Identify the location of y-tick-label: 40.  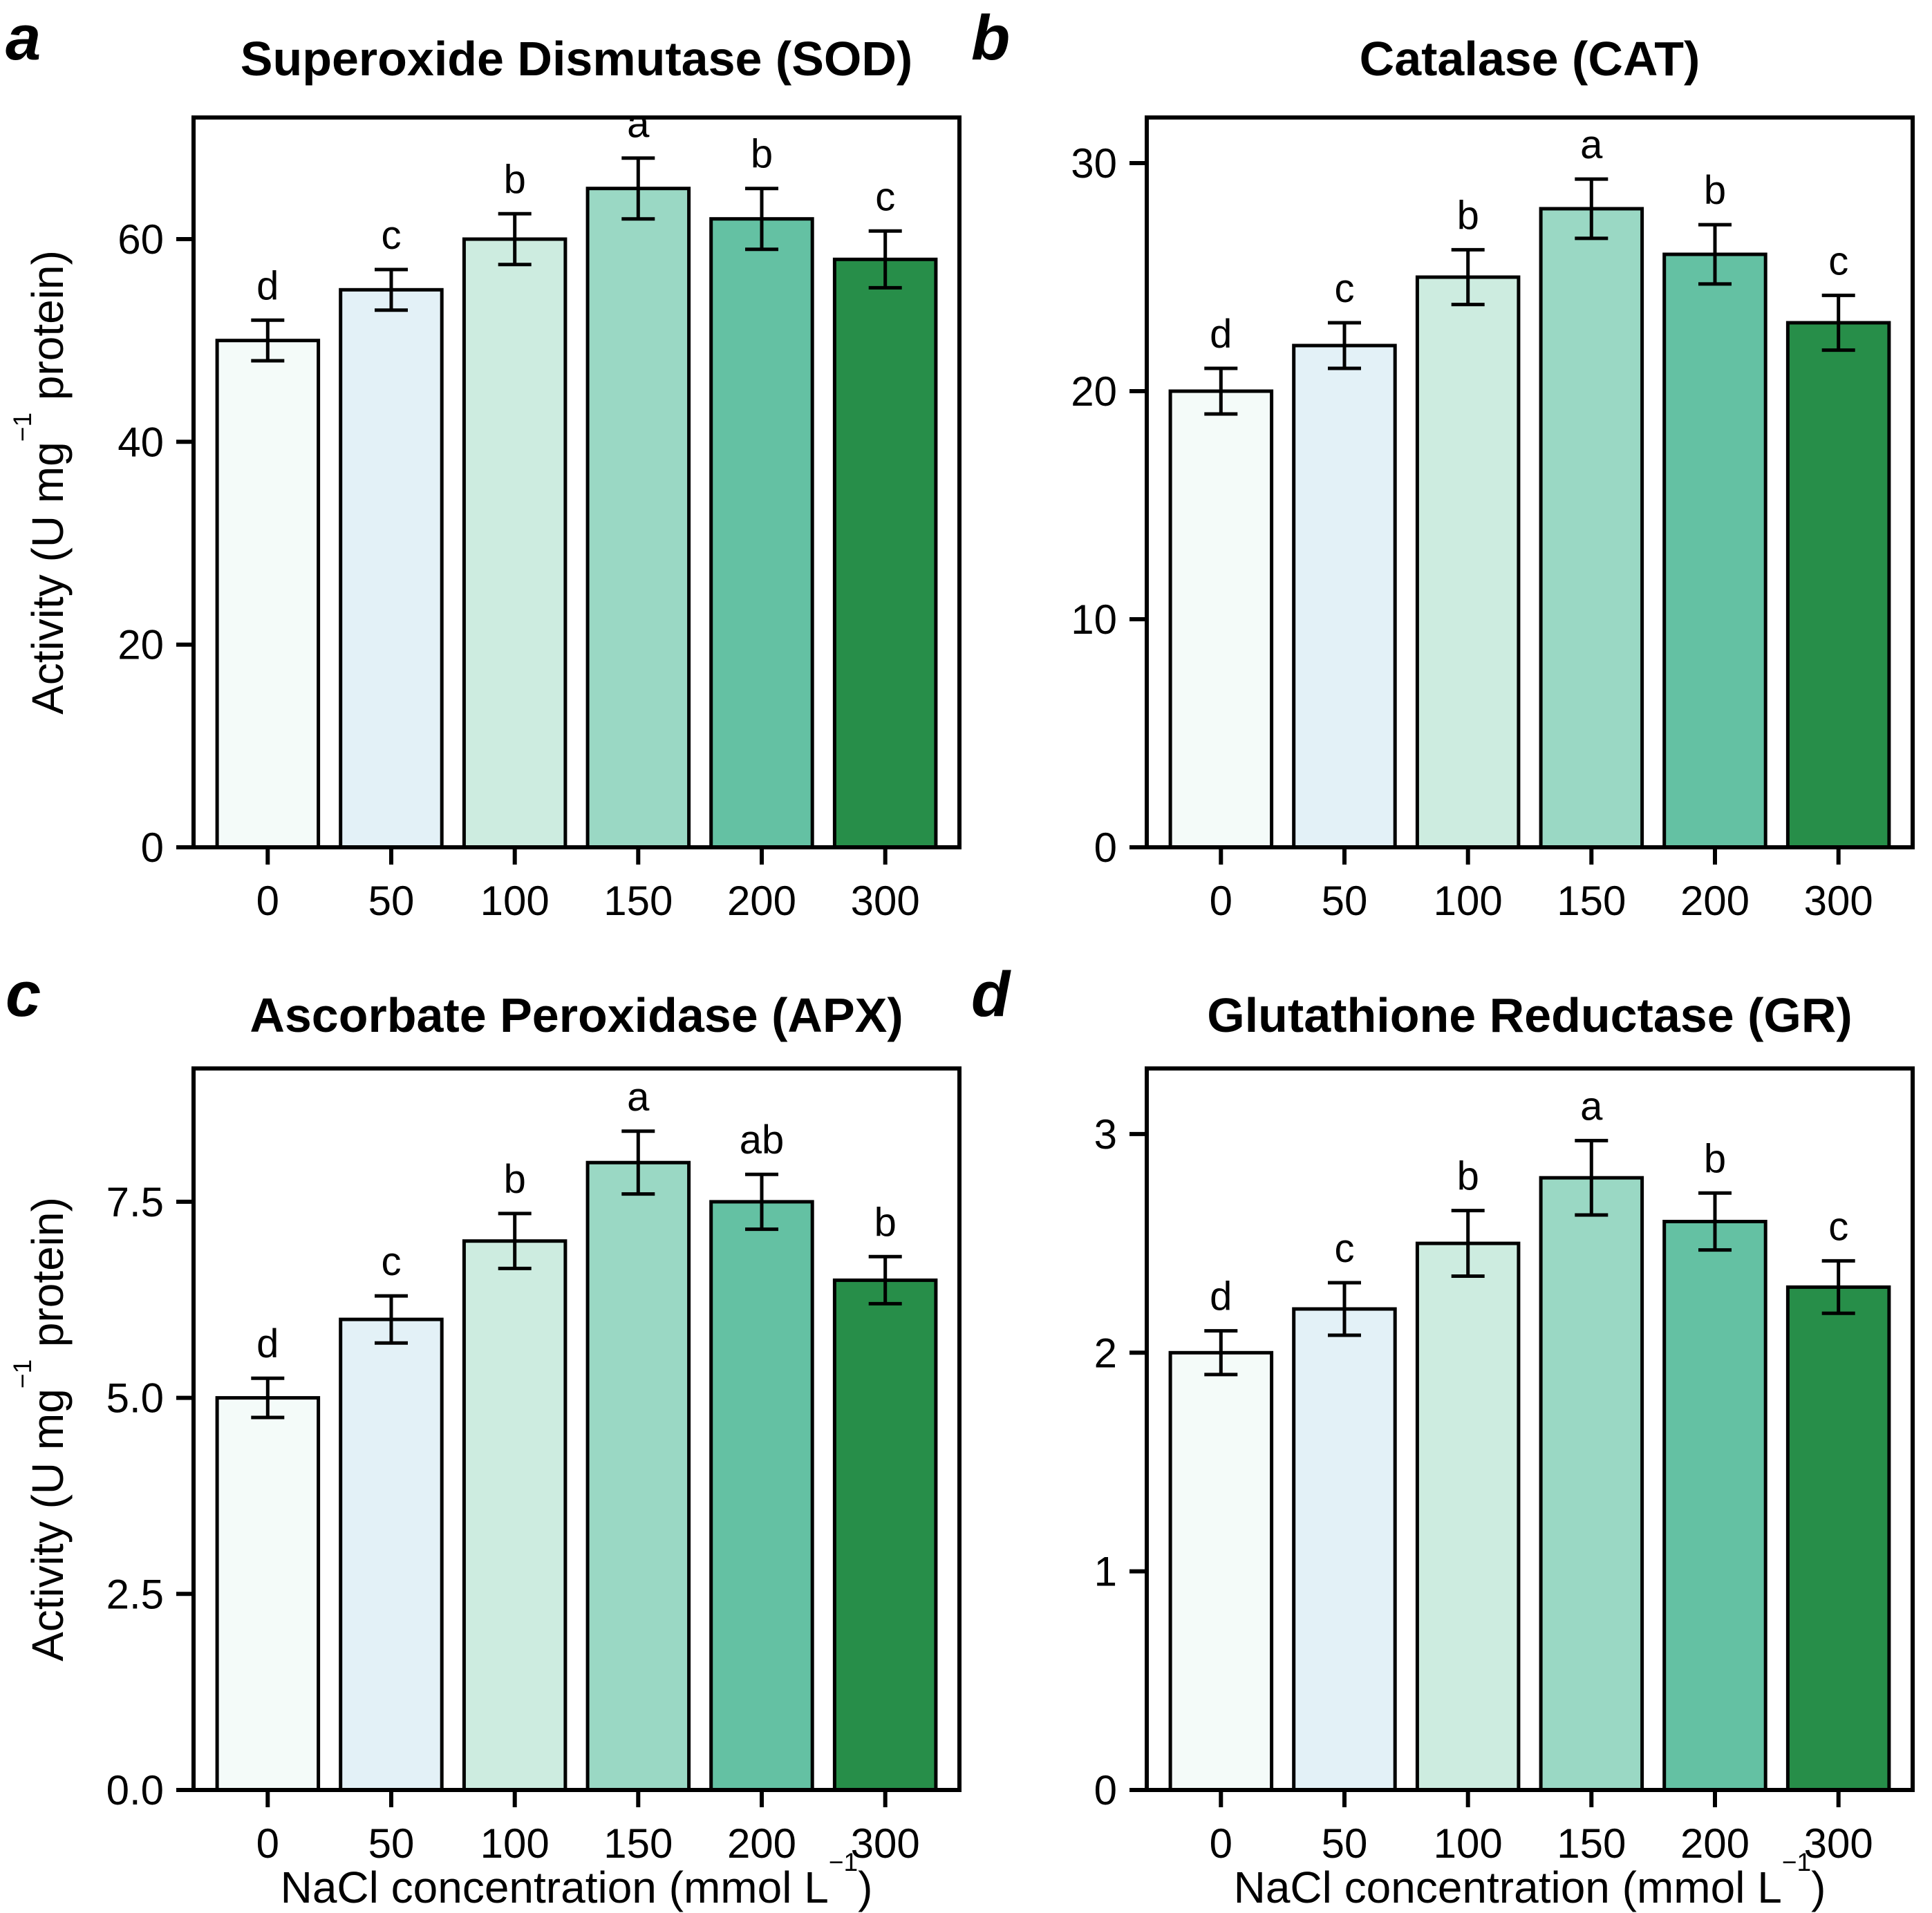
(141, 442).